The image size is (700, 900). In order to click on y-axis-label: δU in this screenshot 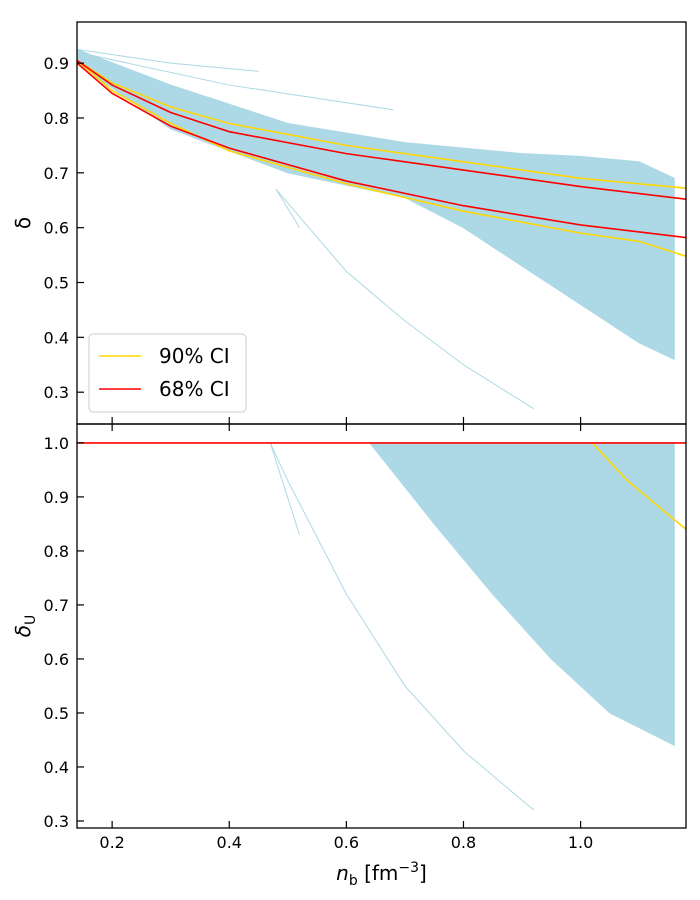, I will do `click(25, 626)`.